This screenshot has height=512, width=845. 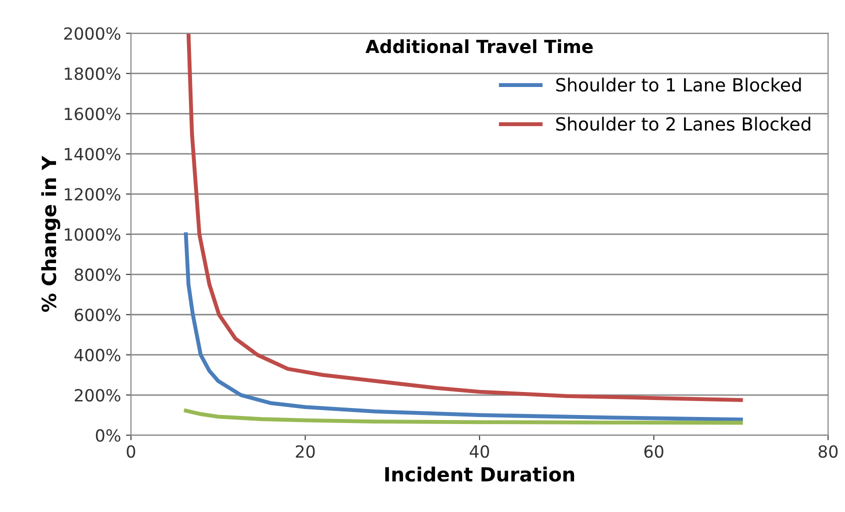 What do you see at coordinates (97, 355) in the screenshot?
I see `y-tick-label: 400%` at bounding box center [97, 355].